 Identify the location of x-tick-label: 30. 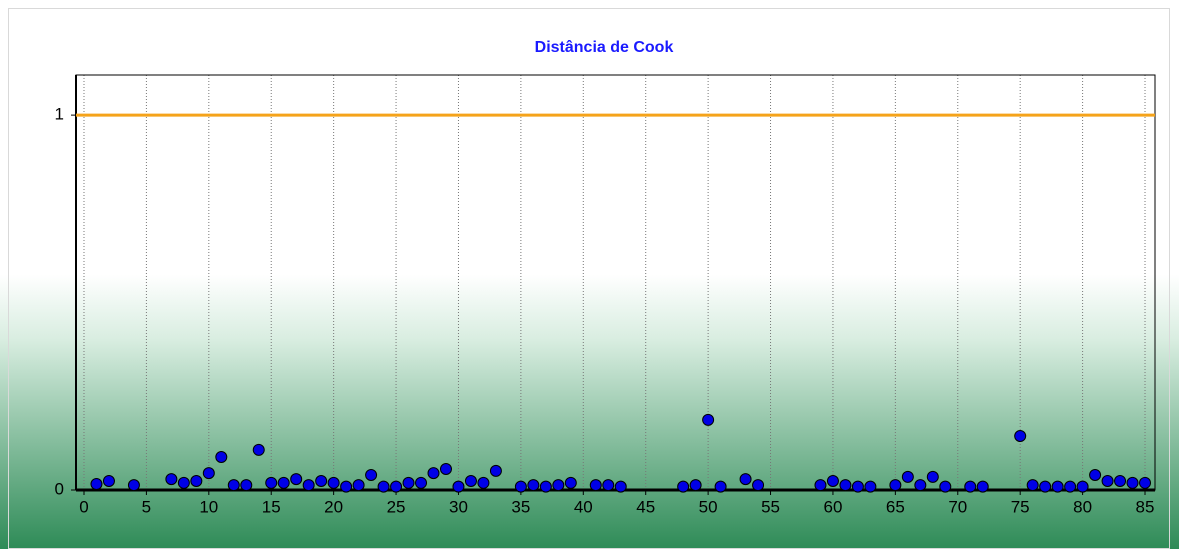
(458, 506).